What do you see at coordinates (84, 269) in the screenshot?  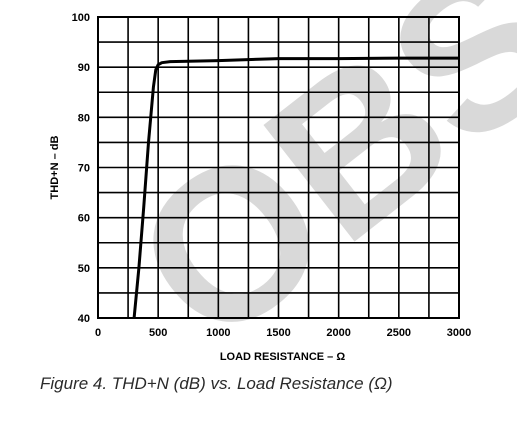 I see `y-tick-label: 50` at bounding box center [84, 269].